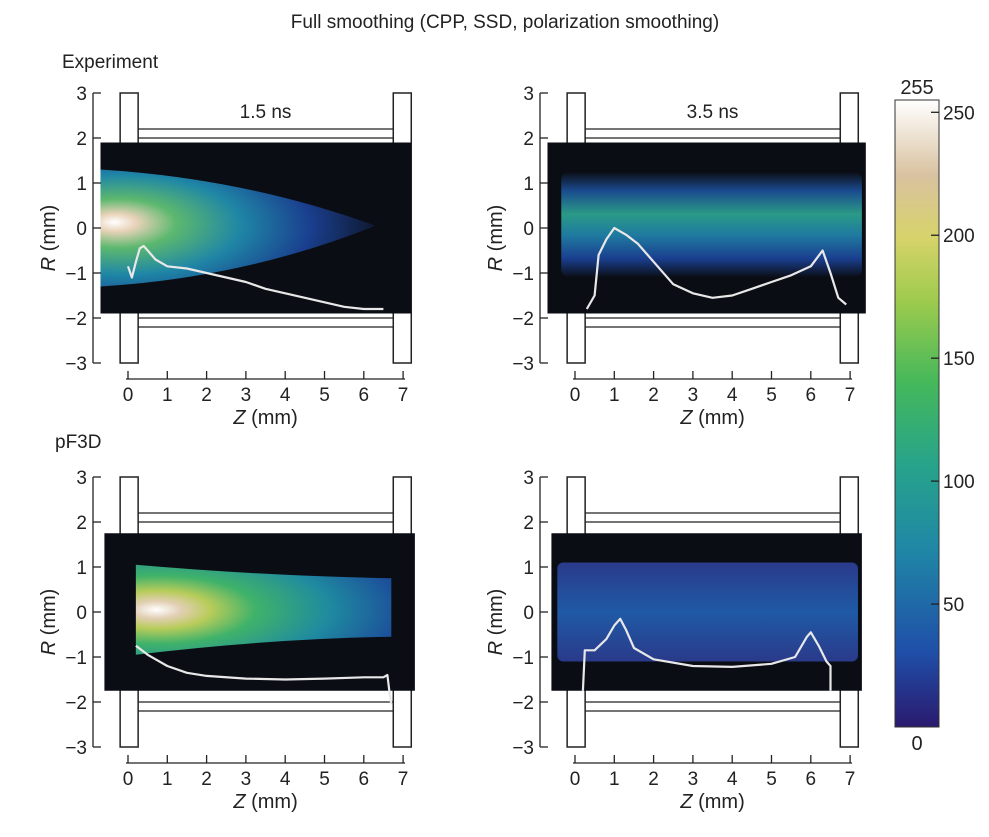 The height and width of the screenshot is (837, 989). What do you see at coordinates (713, 112) in the screenshot?
I see `time-label: 3.5 ns` at bounding box center [713, 112].